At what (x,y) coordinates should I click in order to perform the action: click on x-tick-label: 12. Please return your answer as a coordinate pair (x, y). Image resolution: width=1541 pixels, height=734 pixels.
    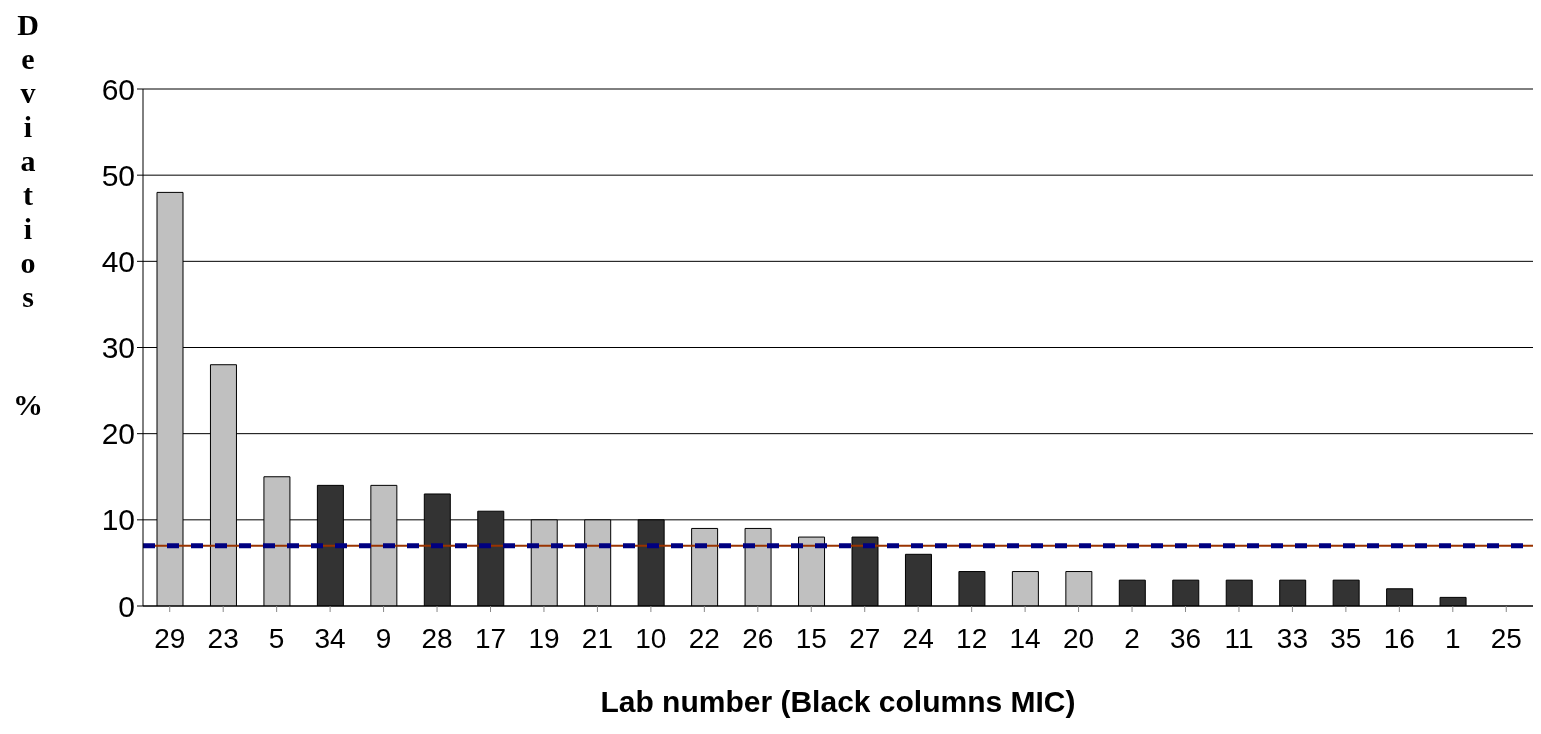
    Looking at the image, I should click on (972, 638).